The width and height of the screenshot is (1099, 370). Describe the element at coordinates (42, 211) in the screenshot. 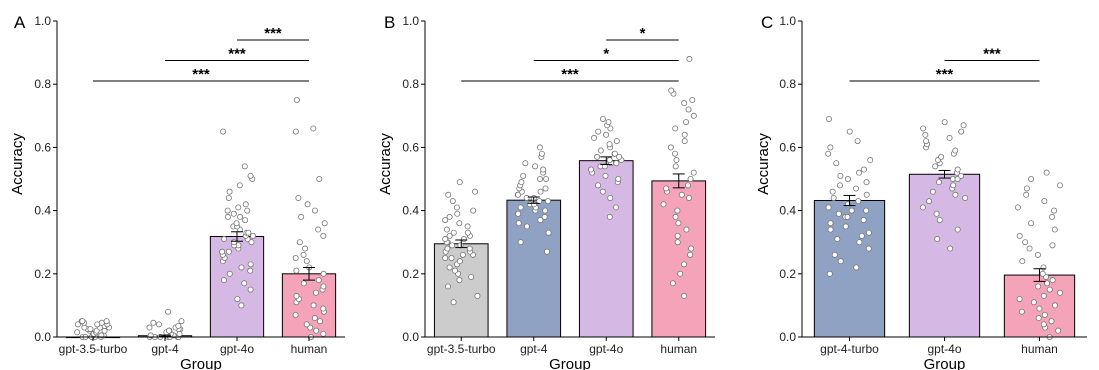

I see `y-tick-label: 0.4` at that location.